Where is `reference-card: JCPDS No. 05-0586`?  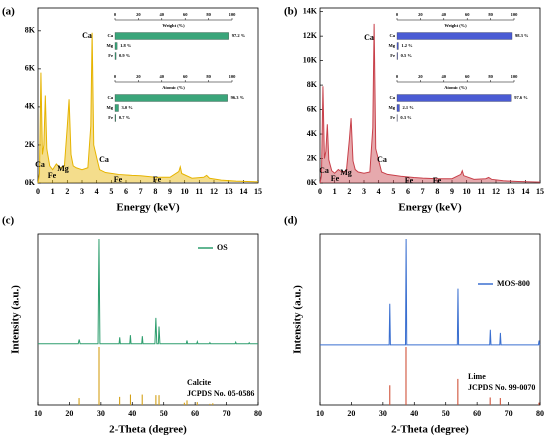 reference-card: JCPDS No. 05-0586 is located at coordinates (220, 393).